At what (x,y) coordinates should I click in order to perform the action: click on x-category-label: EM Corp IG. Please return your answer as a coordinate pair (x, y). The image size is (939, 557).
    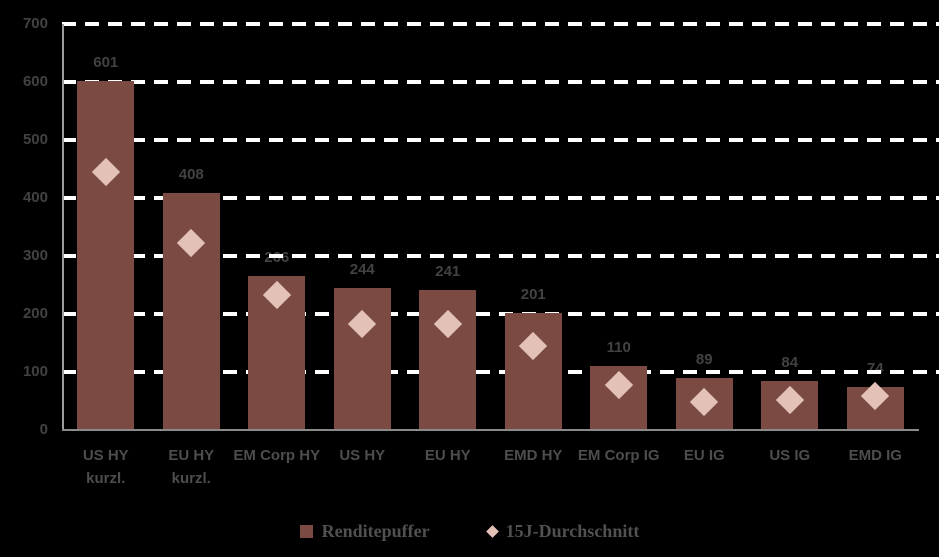
    Looking at the image, I should click on (618, 455).